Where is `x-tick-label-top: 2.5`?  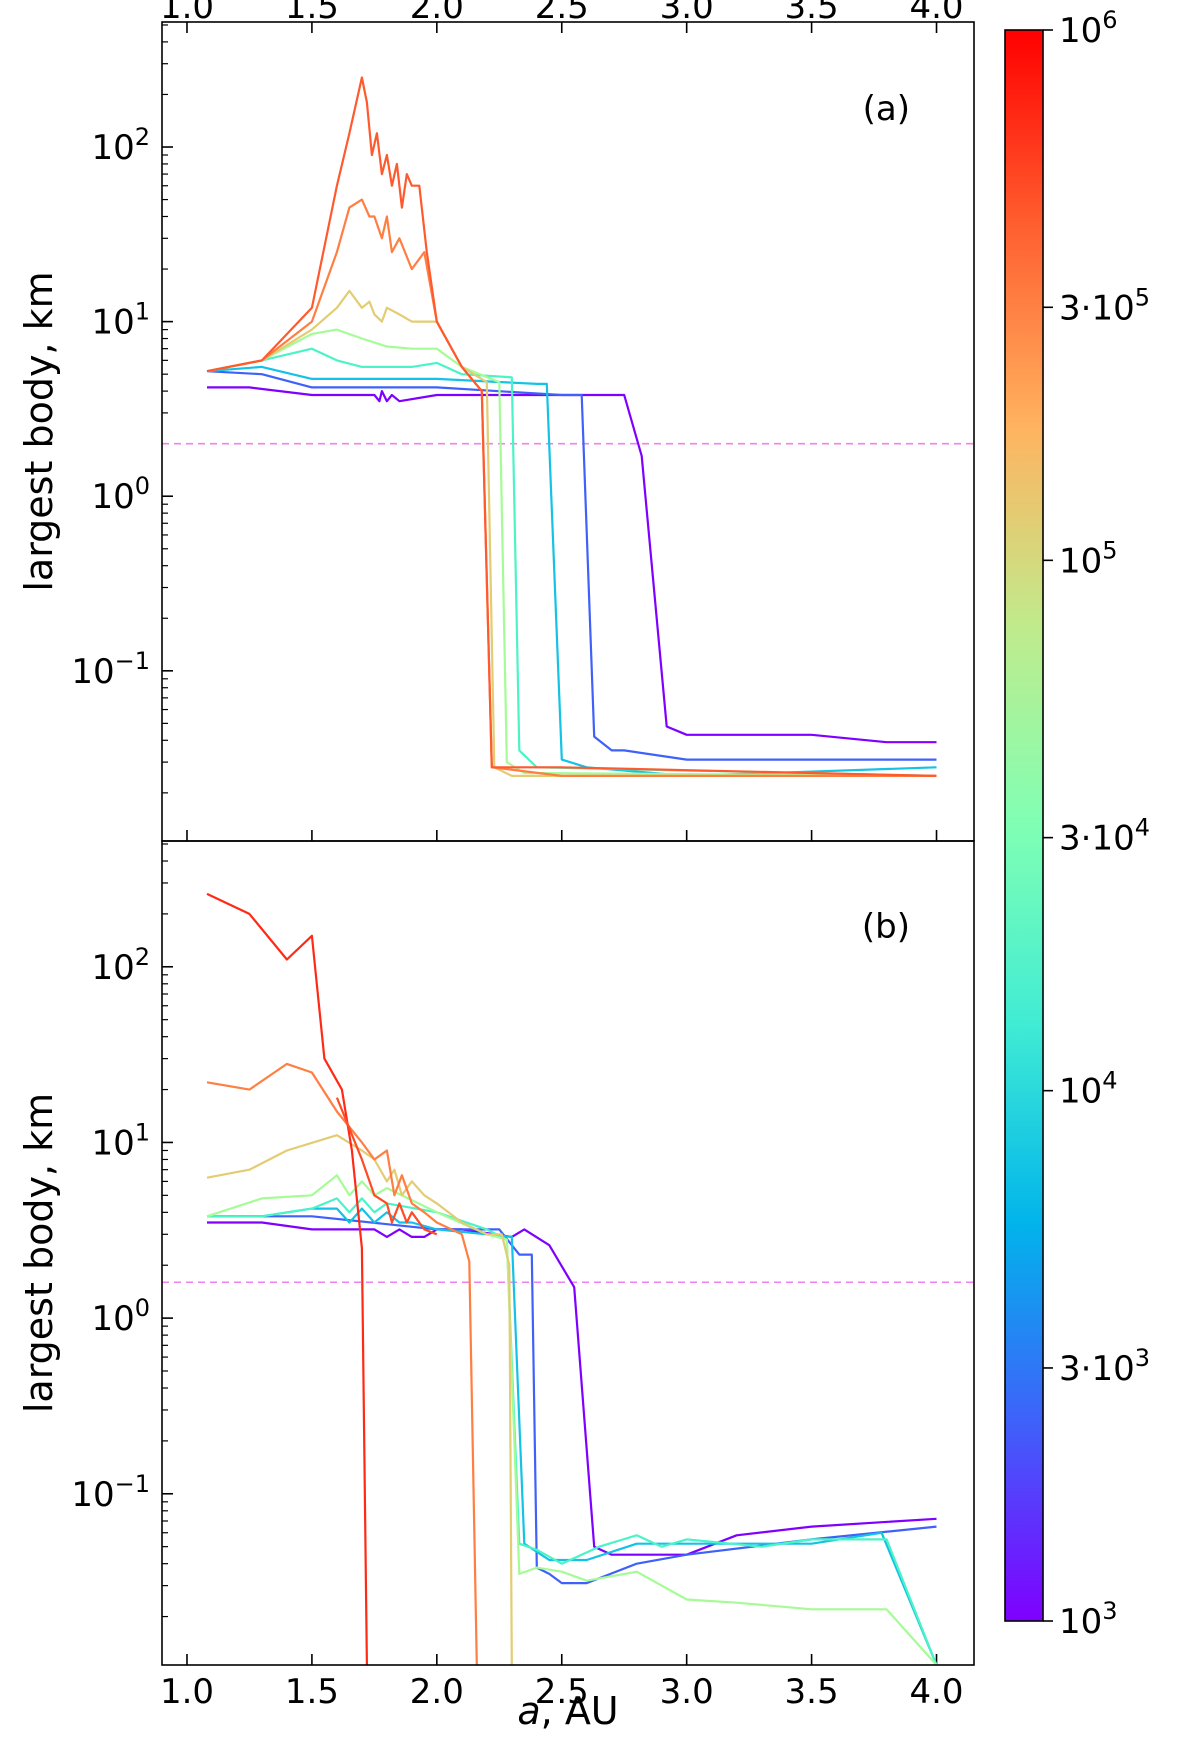 x-tick-label-top: 2.5 is located at coordinates (562, 13).